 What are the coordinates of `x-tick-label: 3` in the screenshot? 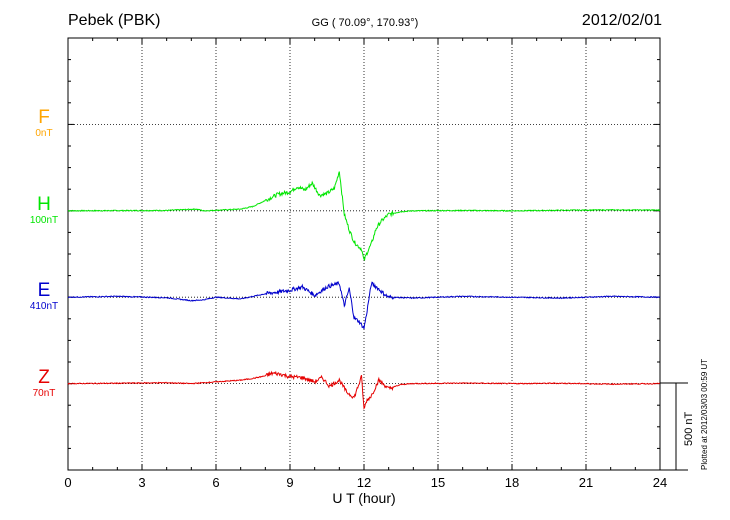 It's located at (141, 482).